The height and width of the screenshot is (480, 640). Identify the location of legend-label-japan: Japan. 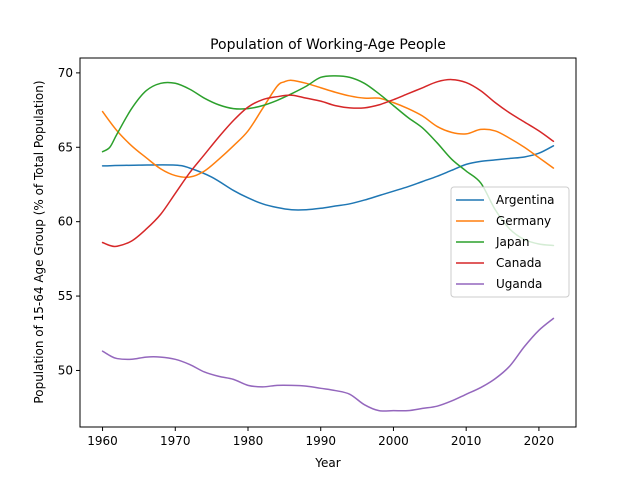
(512, 242).